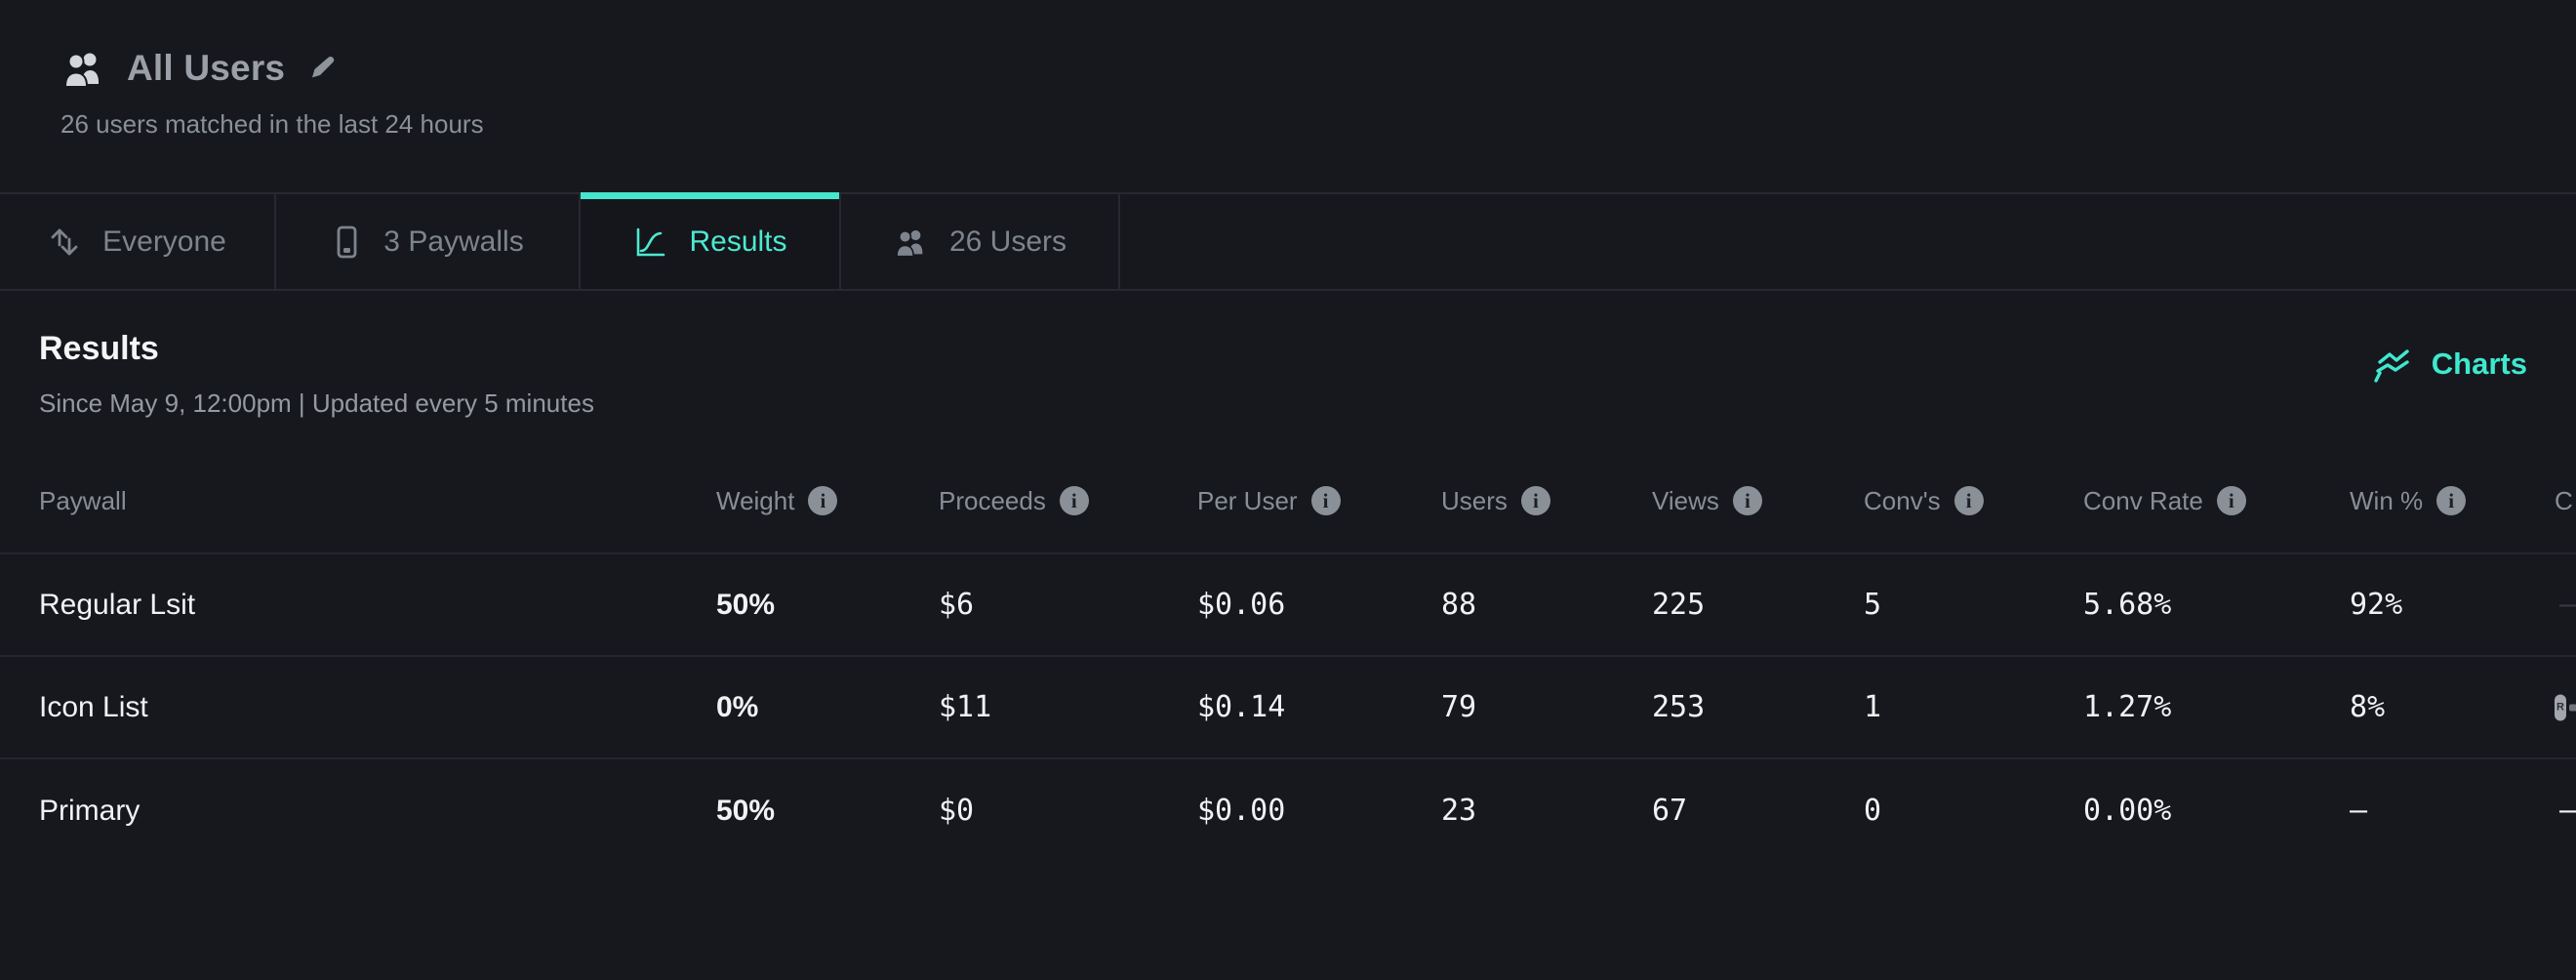 The image size is (2576, 980). I want to click on badge-cutoff-fragment, so click(2572, 707).